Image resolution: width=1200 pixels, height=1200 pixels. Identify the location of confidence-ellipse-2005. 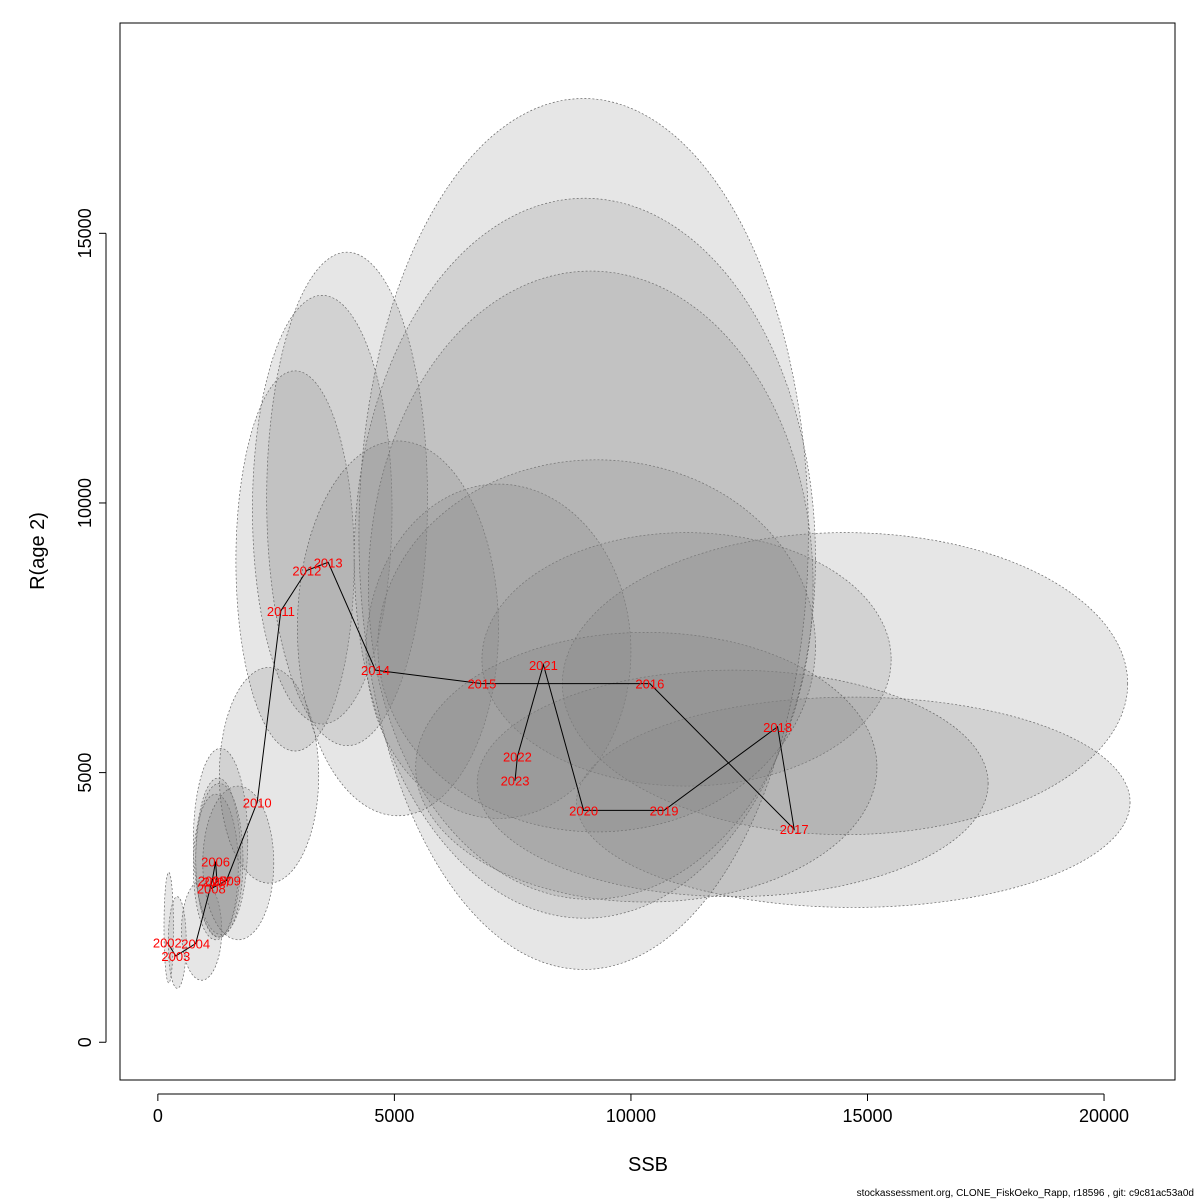
(218, 857).